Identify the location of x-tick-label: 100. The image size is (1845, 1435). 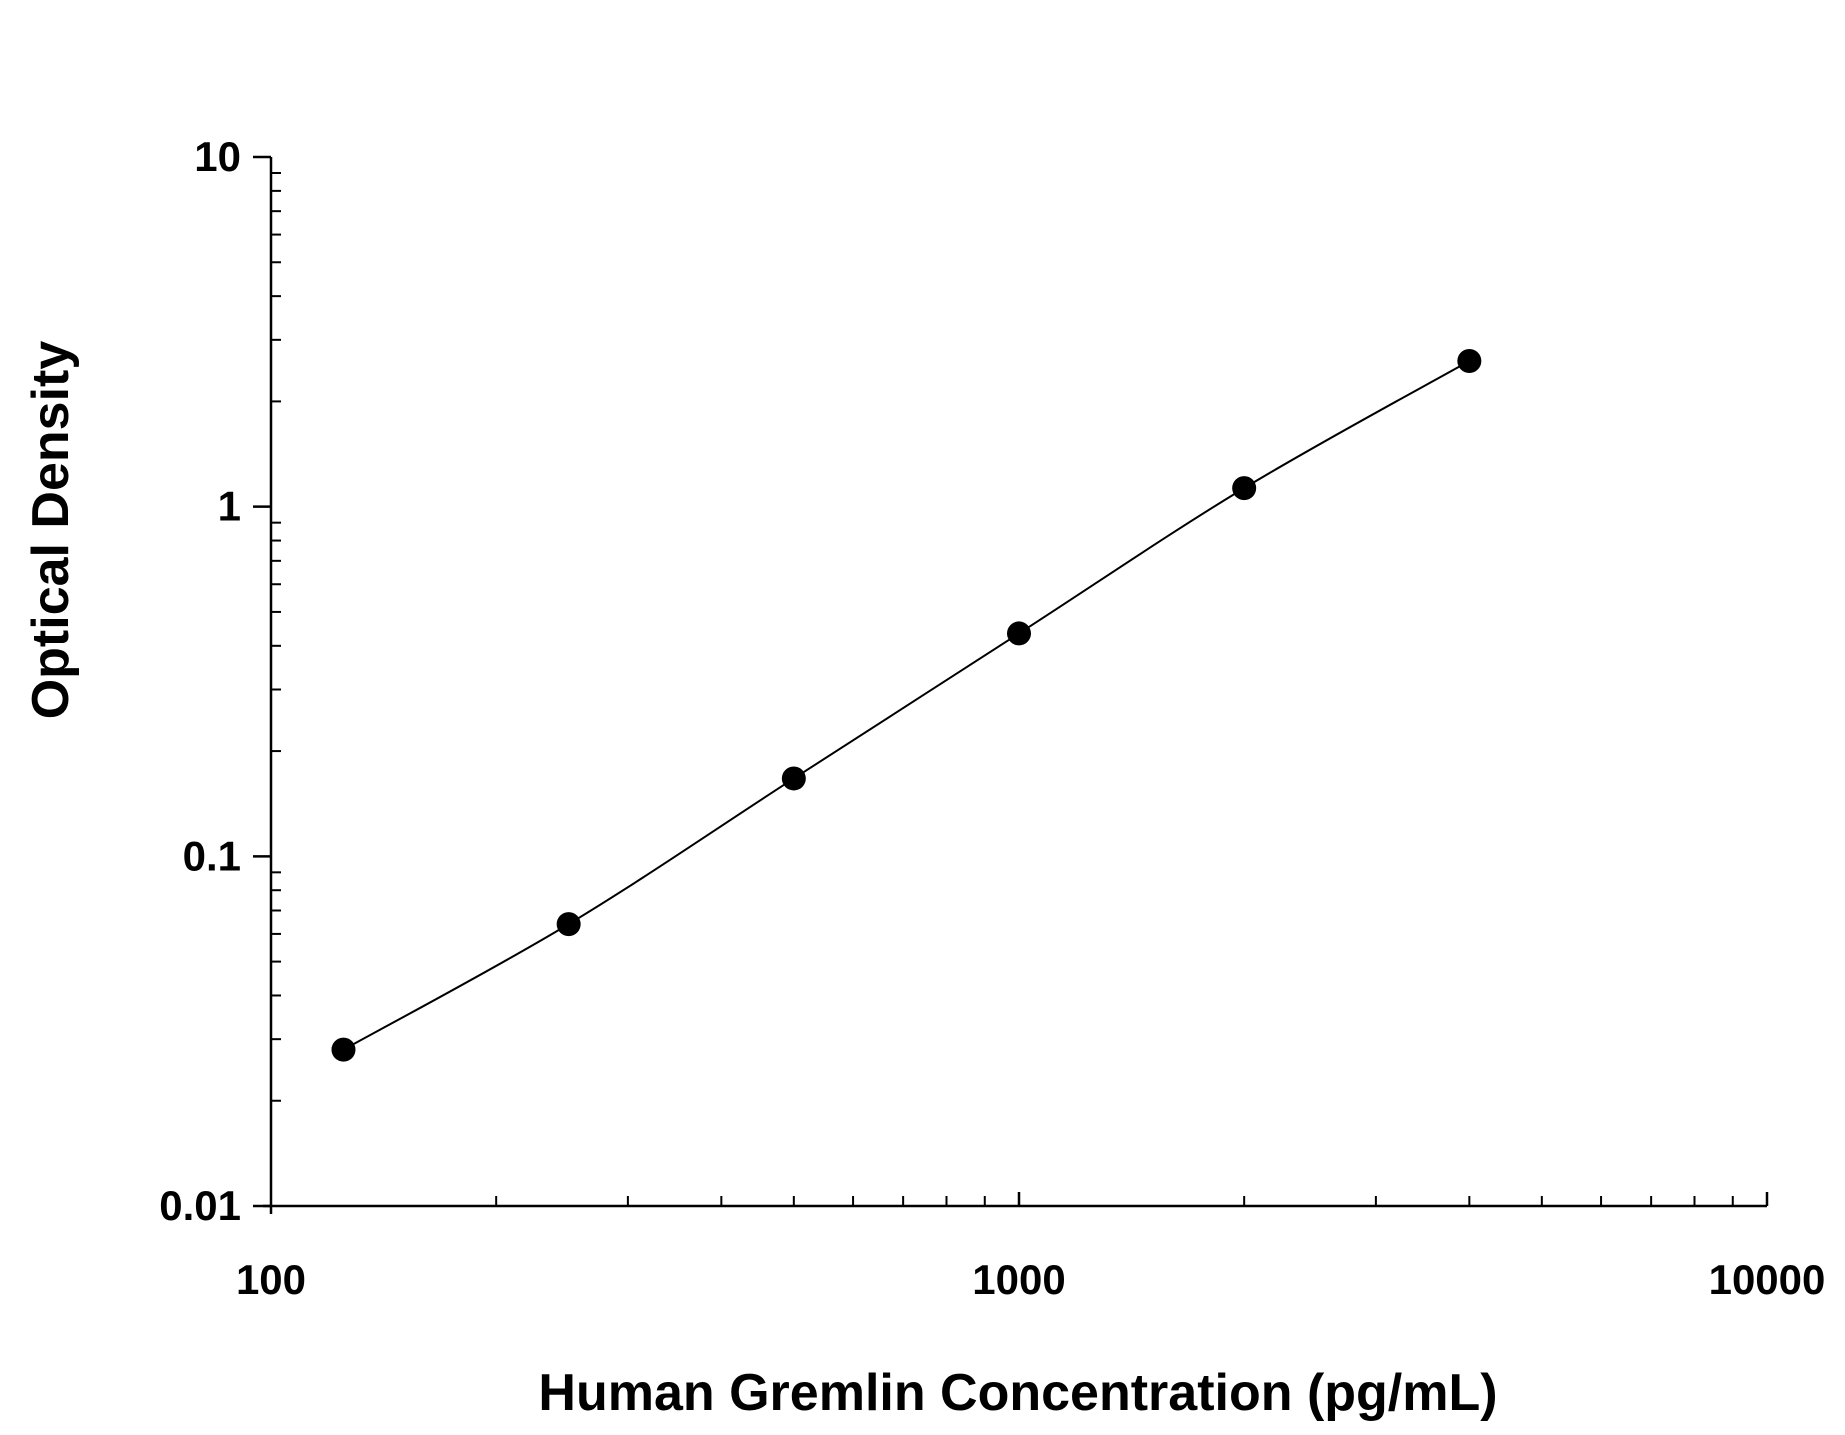
(271, 1279).